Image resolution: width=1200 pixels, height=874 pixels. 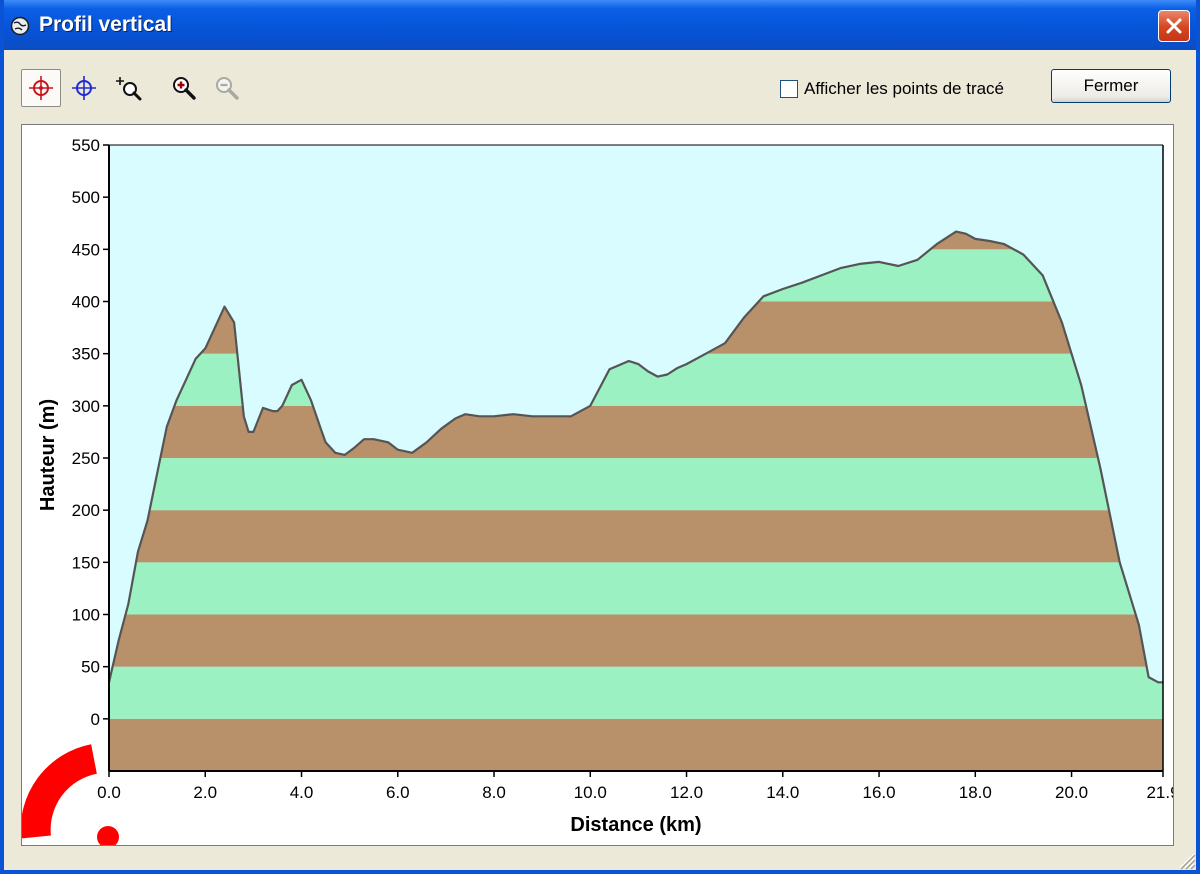 I want to click on close-icon, so click(x=1174, y=26).